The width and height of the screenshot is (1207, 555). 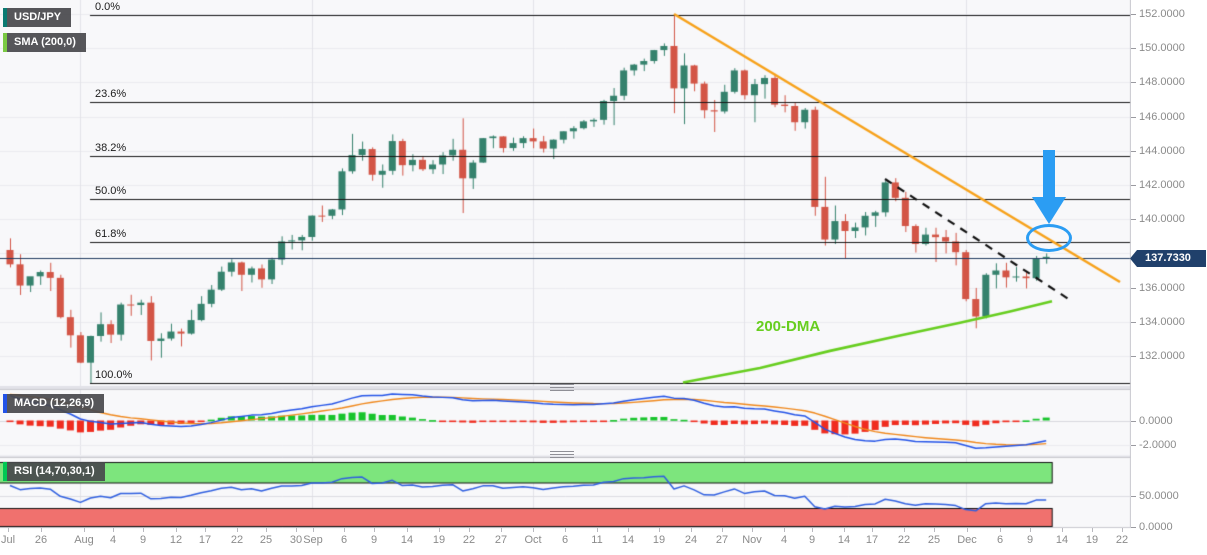 I want to click on fib-level-label: 100.0%, so click(x=114, y=375).